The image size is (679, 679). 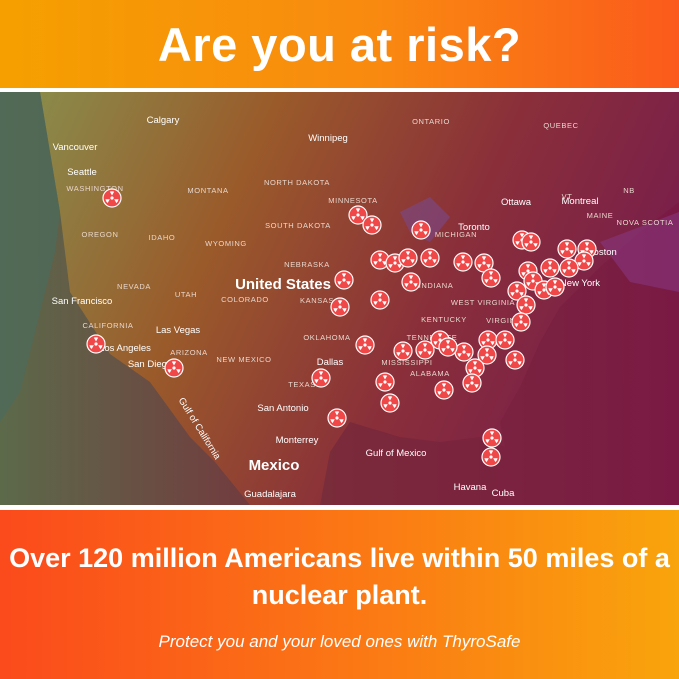 What do you see at coordinates (580, 201) in the screenshot?
I see `map-label: Montreal` at bounding box center [580, 201].